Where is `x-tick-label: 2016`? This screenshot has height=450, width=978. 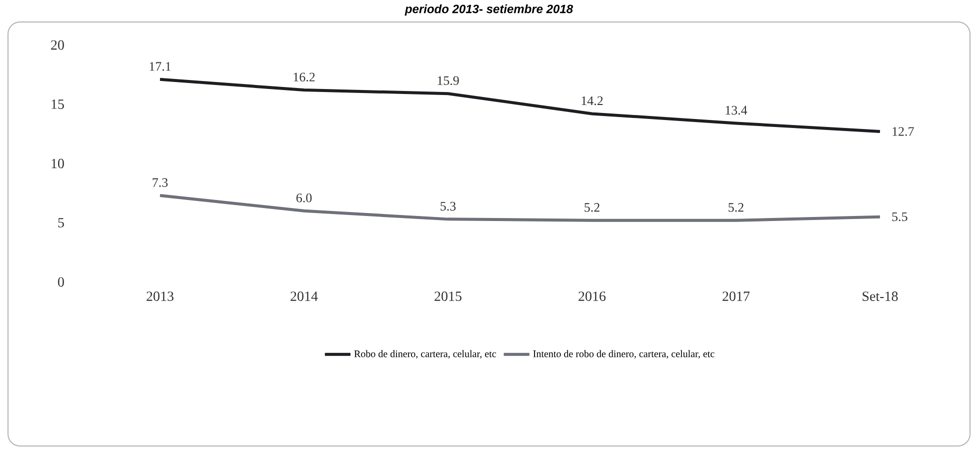 x-tick-label: 2016 is located at coordinates (592, 296).